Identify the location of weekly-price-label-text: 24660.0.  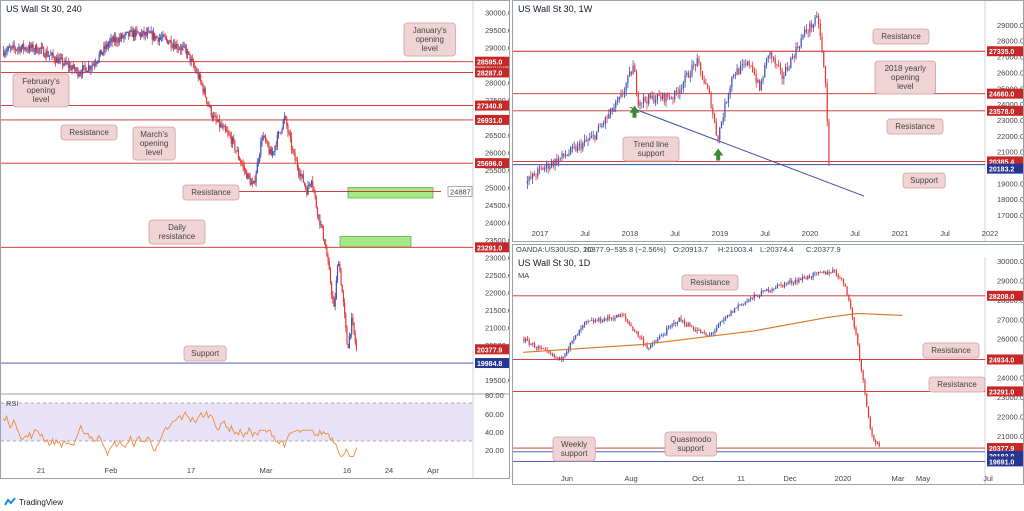
(1001, 95).